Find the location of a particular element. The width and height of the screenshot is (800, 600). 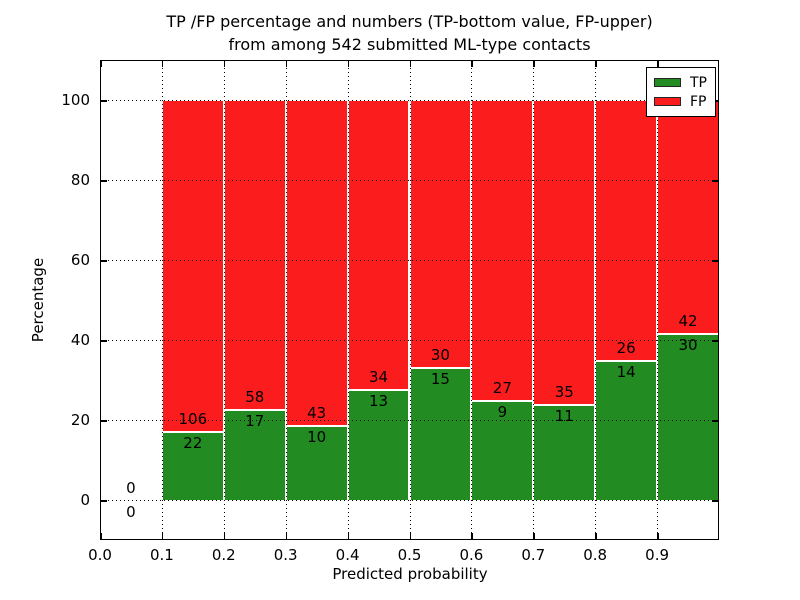

x-tick-label: 0.4 is located at coordinates (347, 555).